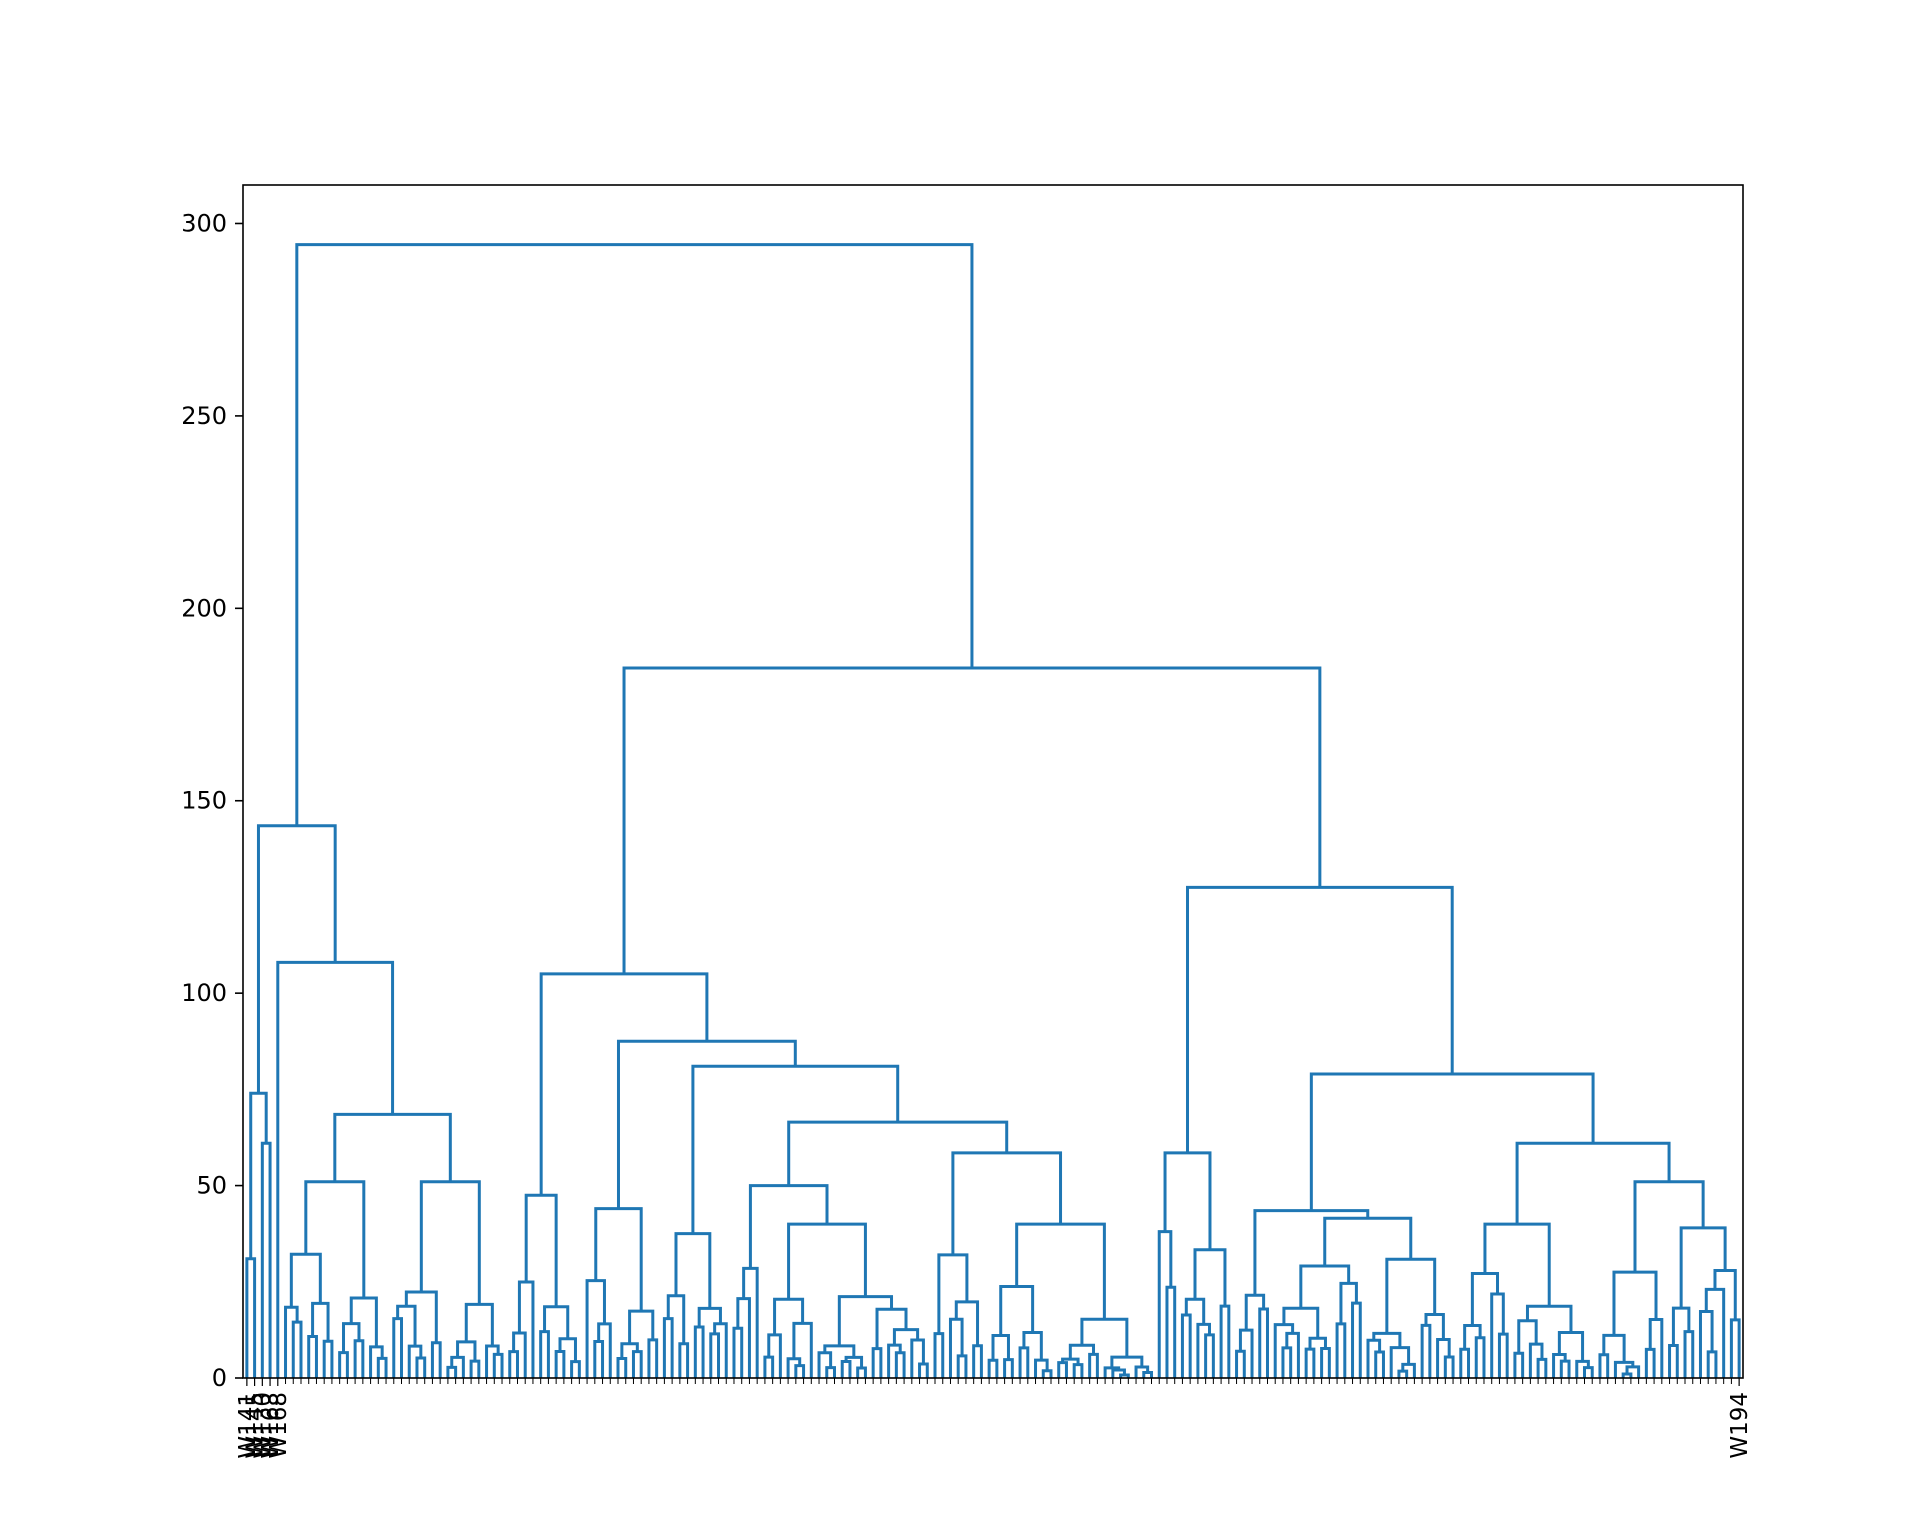  What do you see at coordinates (204, 416) in the screenshot?
I see `y-tick-label-250: 250` at bounding box center [204, 416].